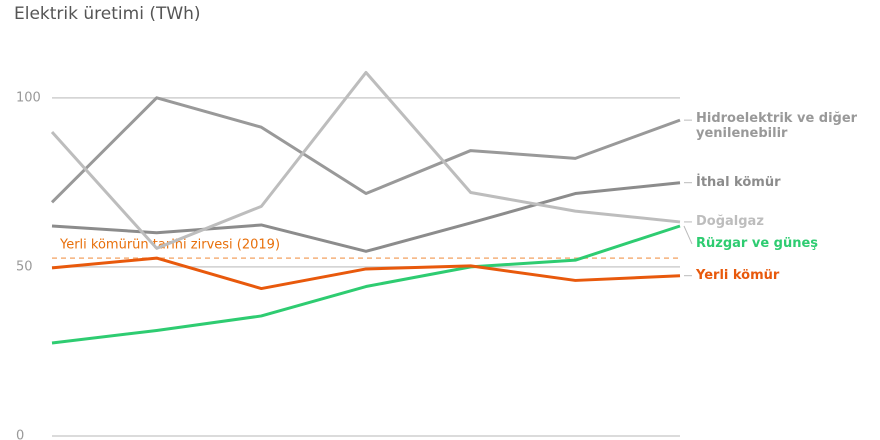 Image resolution: width=880 pixels, height=440 pixels. I want to click on y-tick-label: 50, so click(24, 266).